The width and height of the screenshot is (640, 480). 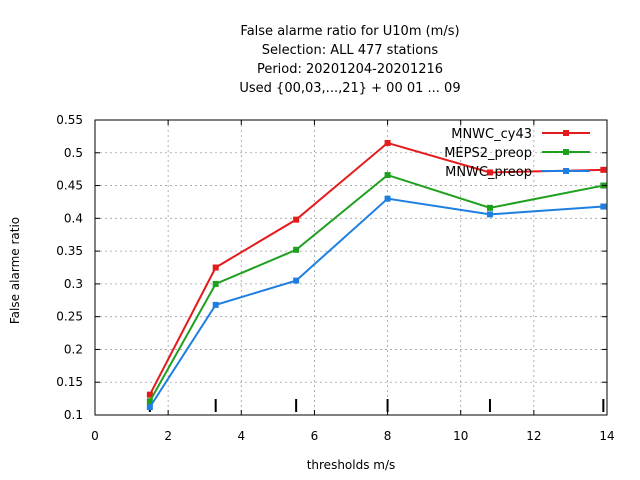 I want to click on legend-entry: MNWC_preop, so click(x=517, y=172).